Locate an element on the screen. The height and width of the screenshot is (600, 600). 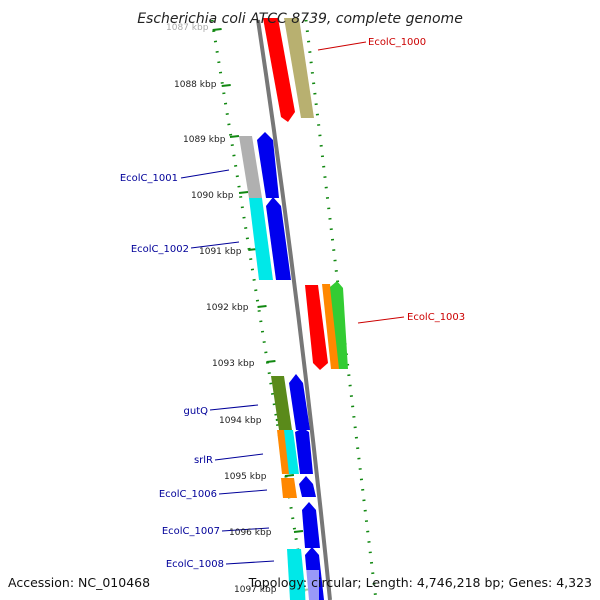
gene-arrow-green is located at coordinates (339, 325).